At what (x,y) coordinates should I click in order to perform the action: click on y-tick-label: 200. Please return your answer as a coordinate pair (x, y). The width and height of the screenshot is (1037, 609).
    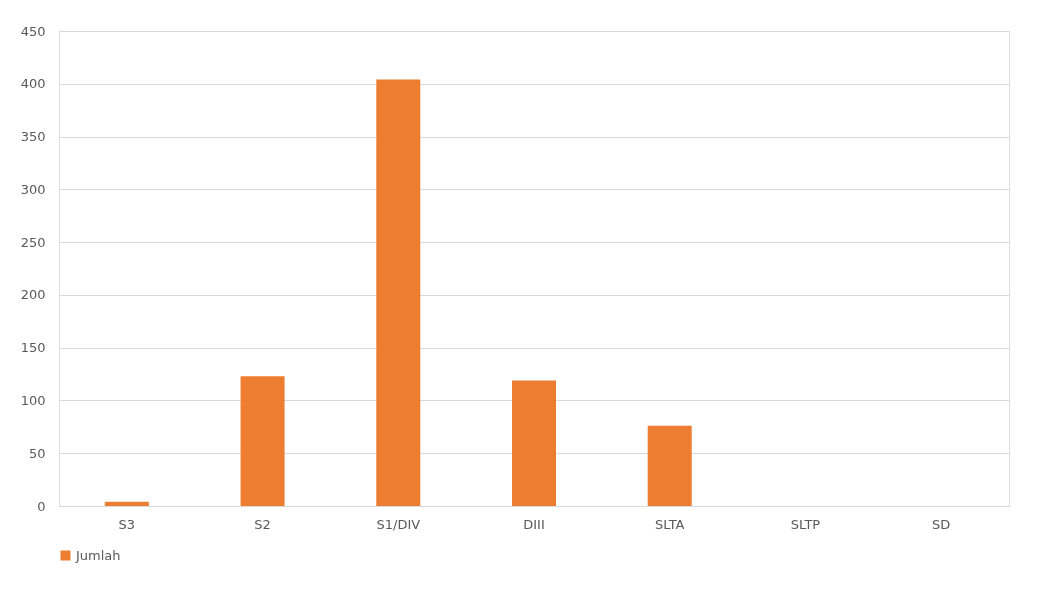
    Looking at the image, I should click on (33, 295).